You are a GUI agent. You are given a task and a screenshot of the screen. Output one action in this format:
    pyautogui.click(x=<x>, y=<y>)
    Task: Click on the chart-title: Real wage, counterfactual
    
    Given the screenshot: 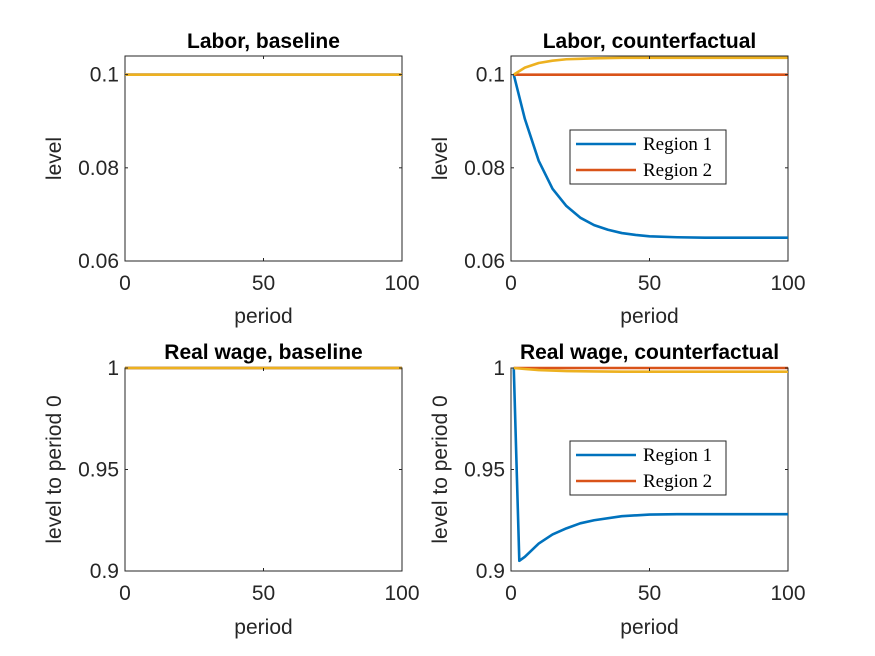 What is the action you would take?
    pyautogui.click(x=649, y=352)
    